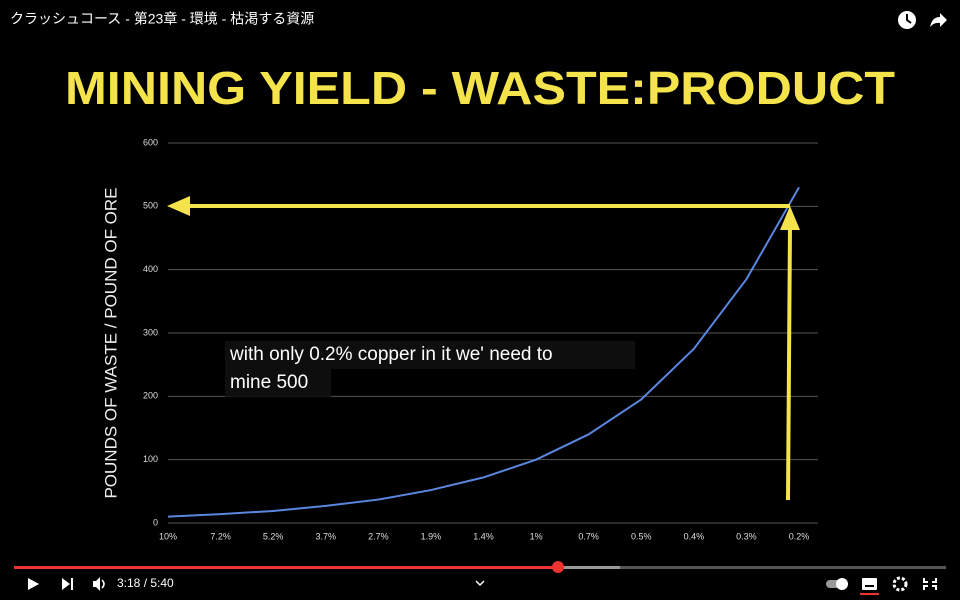 The image size is (960, 600). Describe the element at coordinates (150, 396) in the screenshot. I see `y-tick-label: 200` at that location.